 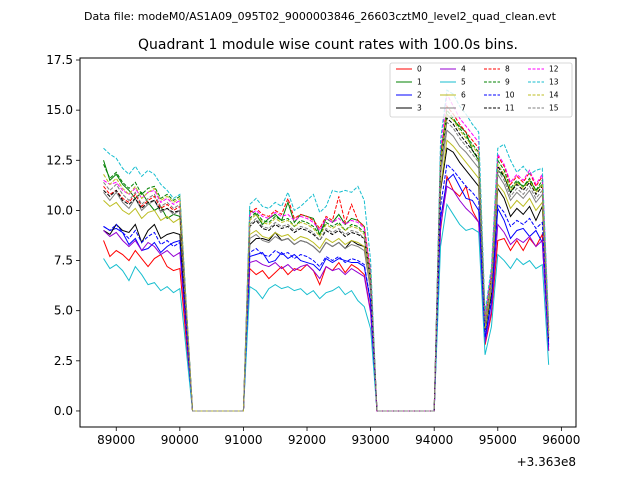 What do you see at coordinates (63, 361) in the screenshot?
I see `y-tick-label: 2.5` at bounding box center [63, 361].